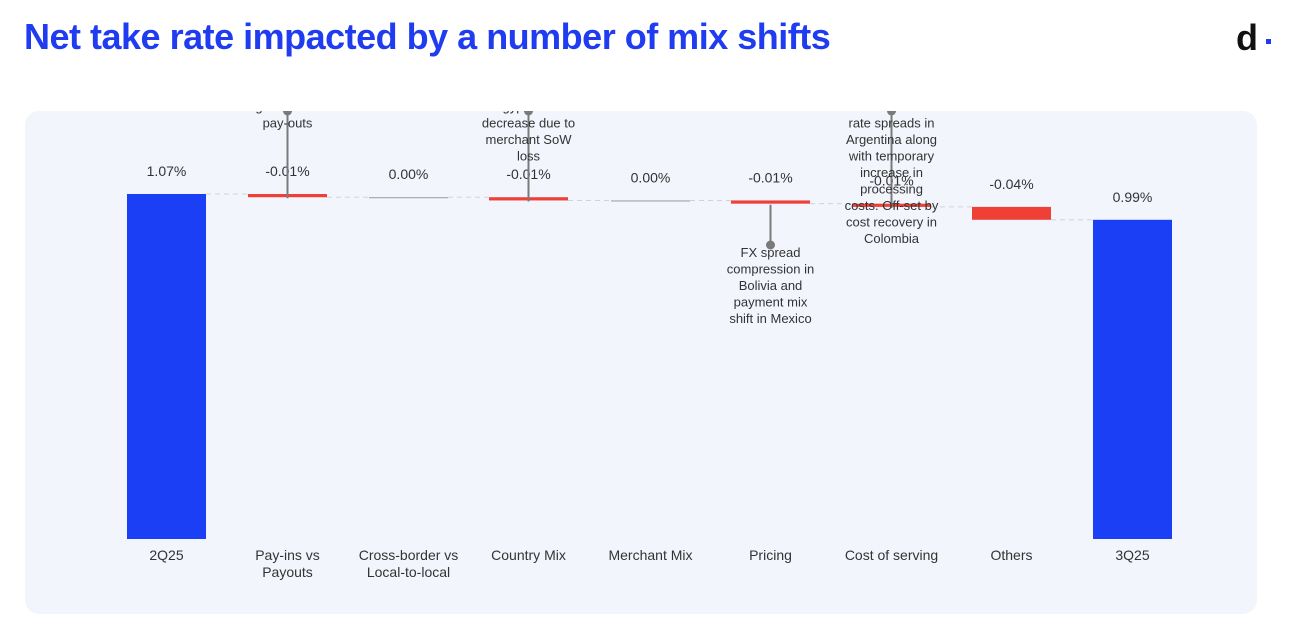  What do you see at coordinates (166, 366) in the screenshot?
I see `bar-2q25` at bounding box center [166, 366].